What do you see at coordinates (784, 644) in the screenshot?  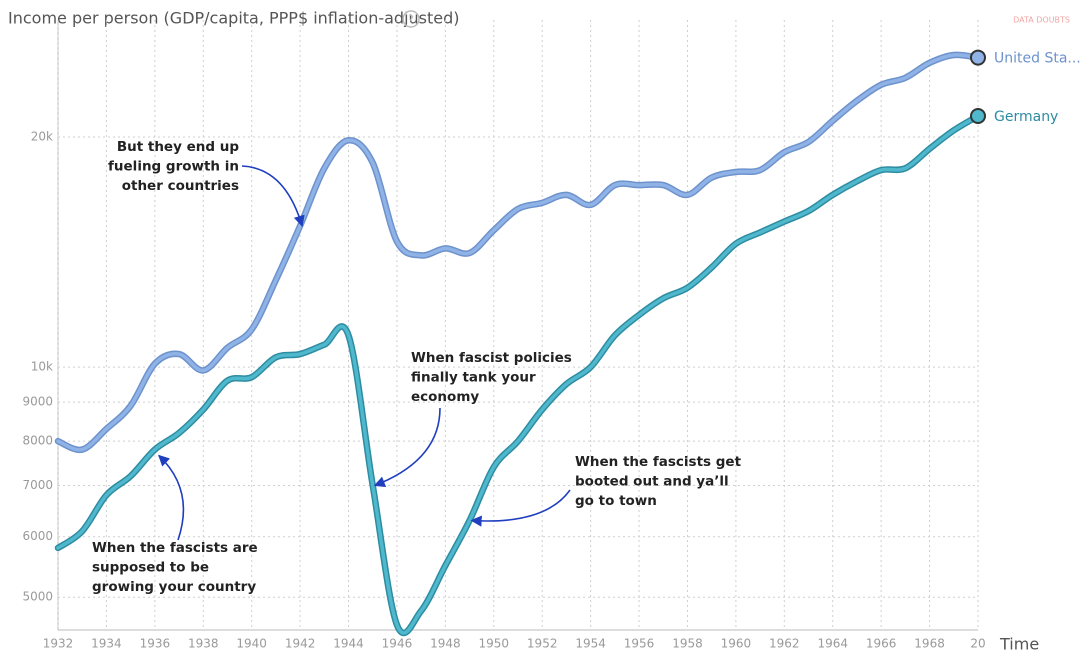 I see `x-tick-label: 1962` at bounding box center [784, 644].